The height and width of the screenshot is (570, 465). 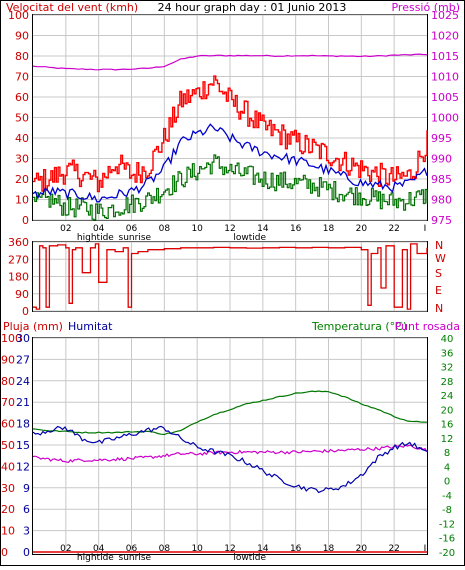 I want to click on temperature-tick-label-40: 40, so click(x=447, y=339).